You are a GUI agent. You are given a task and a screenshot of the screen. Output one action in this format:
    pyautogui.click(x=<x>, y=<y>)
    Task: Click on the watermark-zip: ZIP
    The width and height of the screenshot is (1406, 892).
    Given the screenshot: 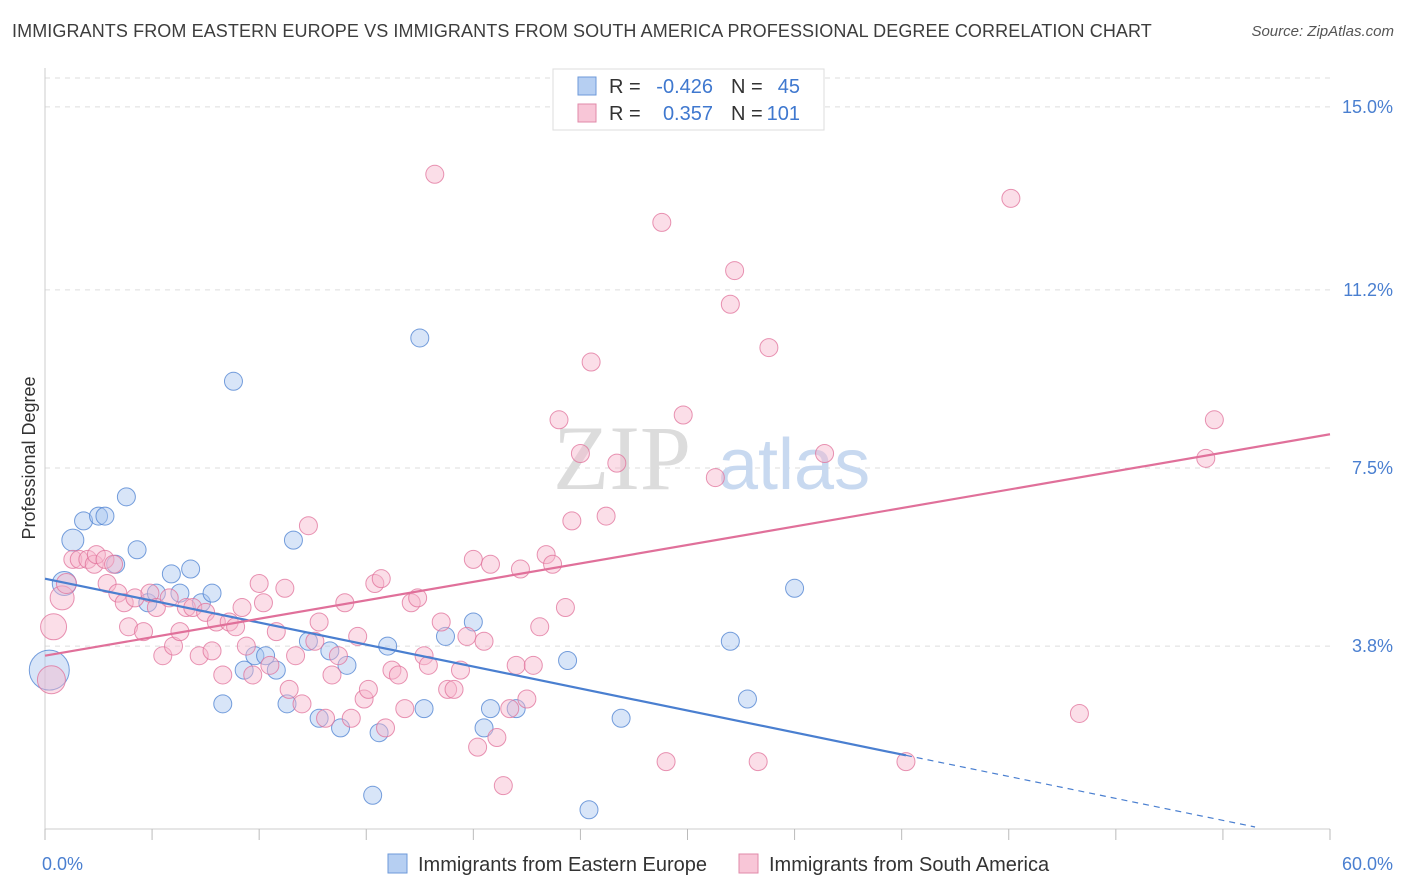 What is the action you would take?
    pyautogui.click(x=622, y=458)
    